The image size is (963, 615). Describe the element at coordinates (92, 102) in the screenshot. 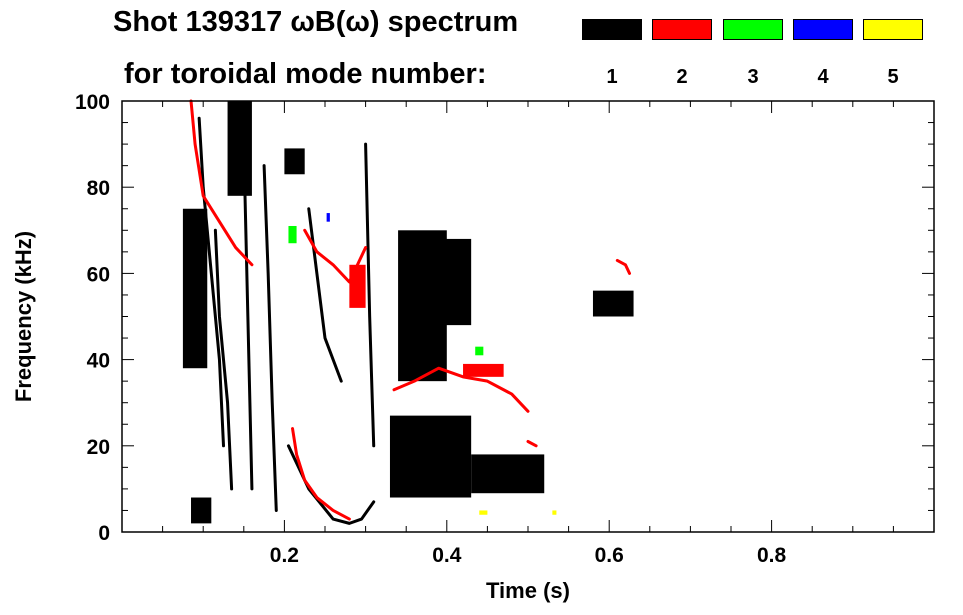

I see `y-tick-label: 100` at that location.